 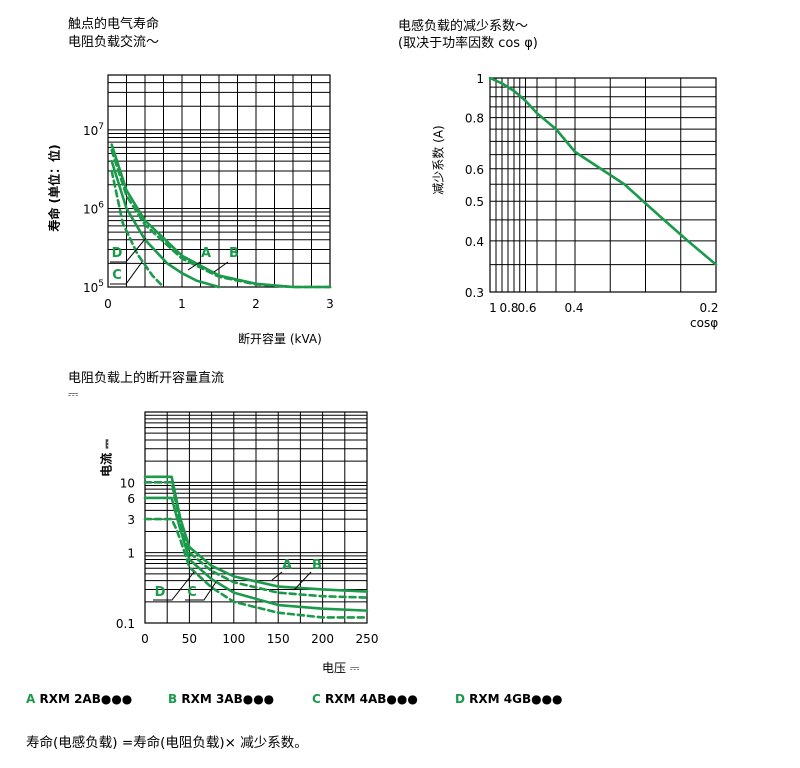 What do you see at coordinates (302, 581) in the screenshot?
I see `chart3-pointer-b` at bounding box center [302, 581].